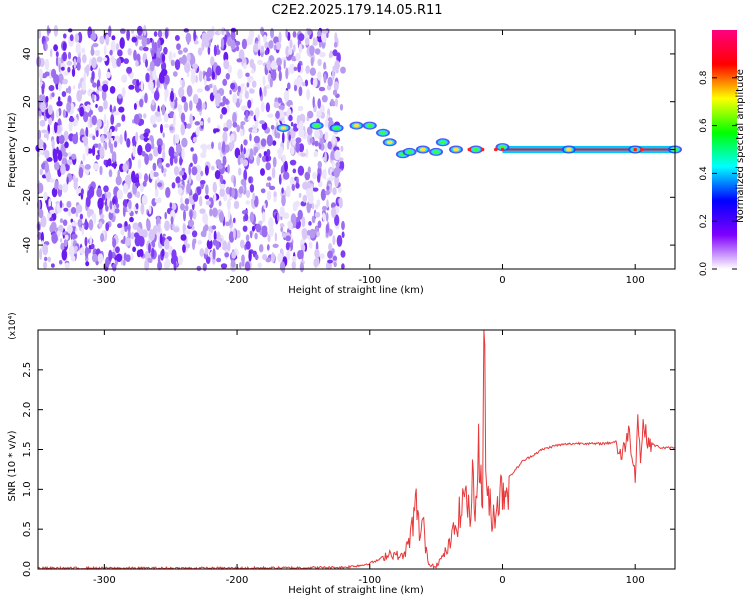 The image size is (750, 600). What do you see at coordinates (12, 465) in the screenshot?
I see `snr-y-axis-label: SNR (10 * v/v)` at bounding box center [12, 465].